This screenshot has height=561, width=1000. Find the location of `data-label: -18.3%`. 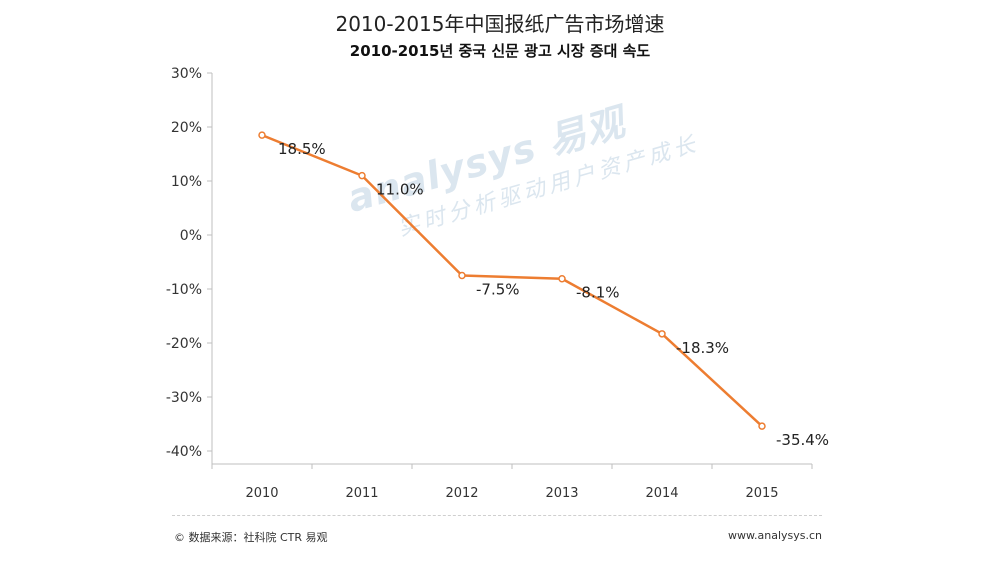

data-label: -18.3% is located at coordinates (702, 348).